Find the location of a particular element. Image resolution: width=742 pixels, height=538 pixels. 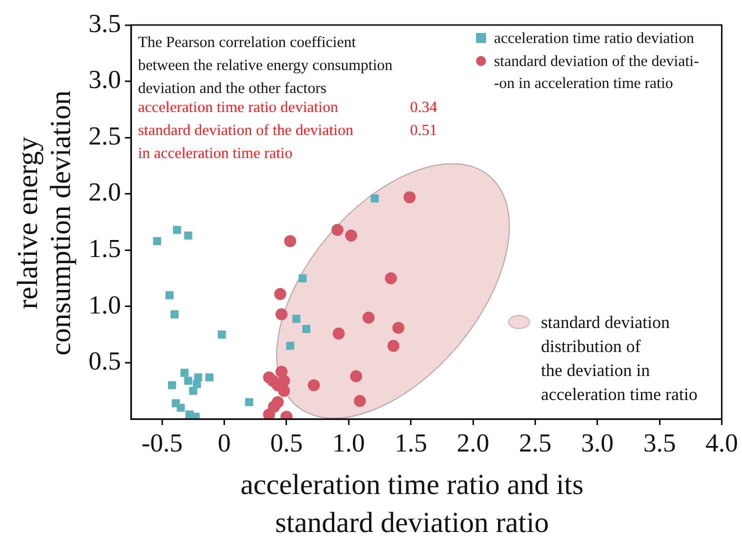

x-axis-title: acceleration time ratio and its standard deviation ratio is located at coordinates (411, 503).